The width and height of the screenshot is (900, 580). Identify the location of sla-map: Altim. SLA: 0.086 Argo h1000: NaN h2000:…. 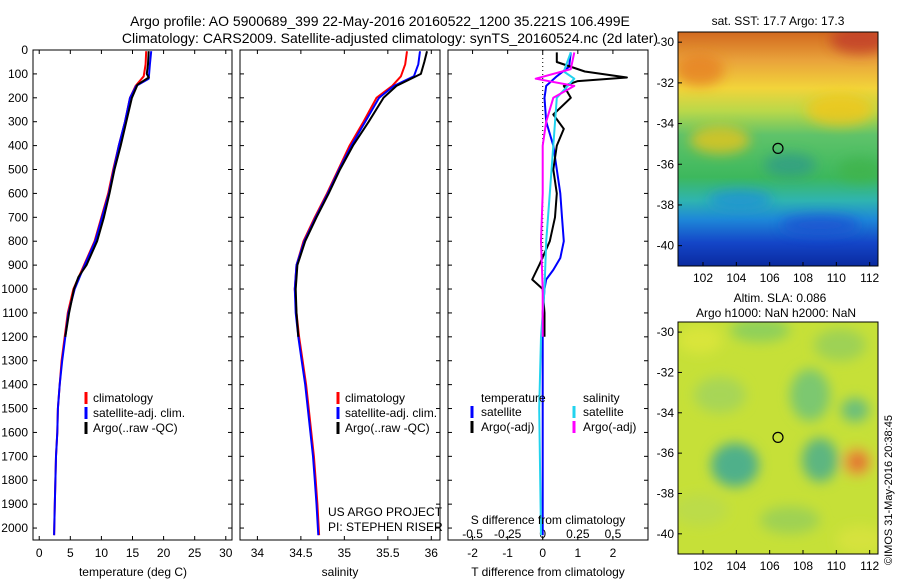
(768, 432).